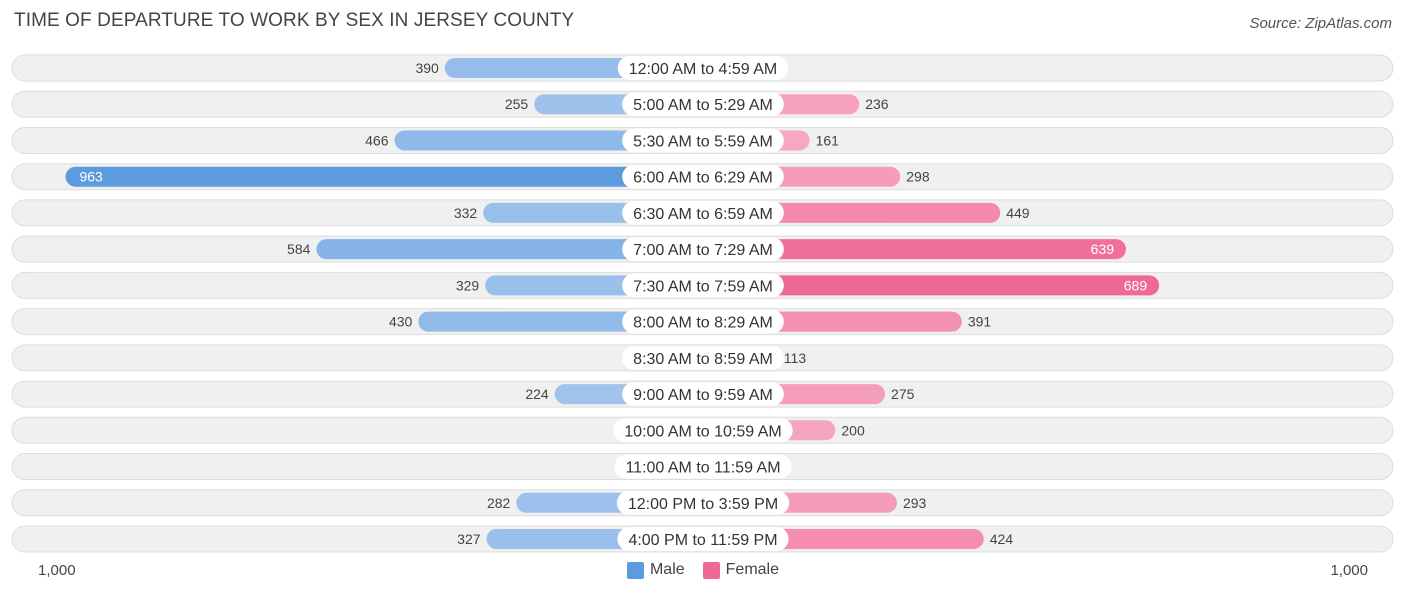 The image size is (1406, 595). What do you see at coordinates (877, 104) in the screenshot?
I see `female-value-label: 236` at bounding box center [877, 104].